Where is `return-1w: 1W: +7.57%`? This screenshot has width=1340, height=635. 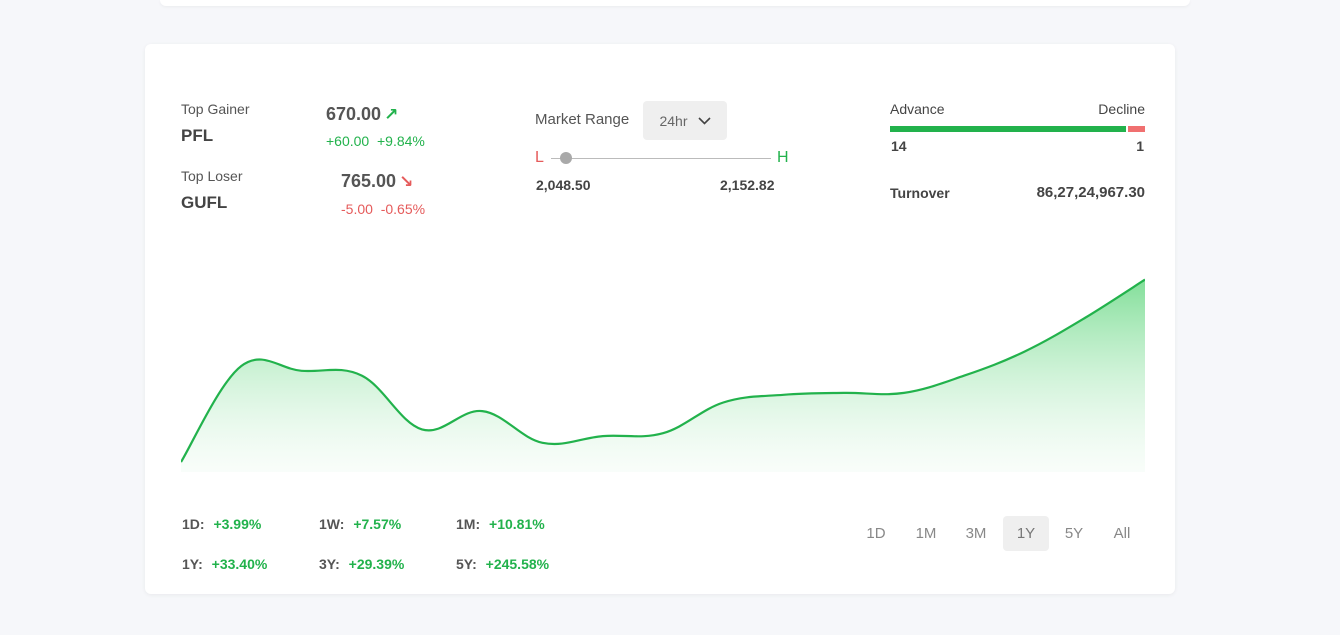
return-1w: 1W: +7.57% is located at coordinates (360, 525).